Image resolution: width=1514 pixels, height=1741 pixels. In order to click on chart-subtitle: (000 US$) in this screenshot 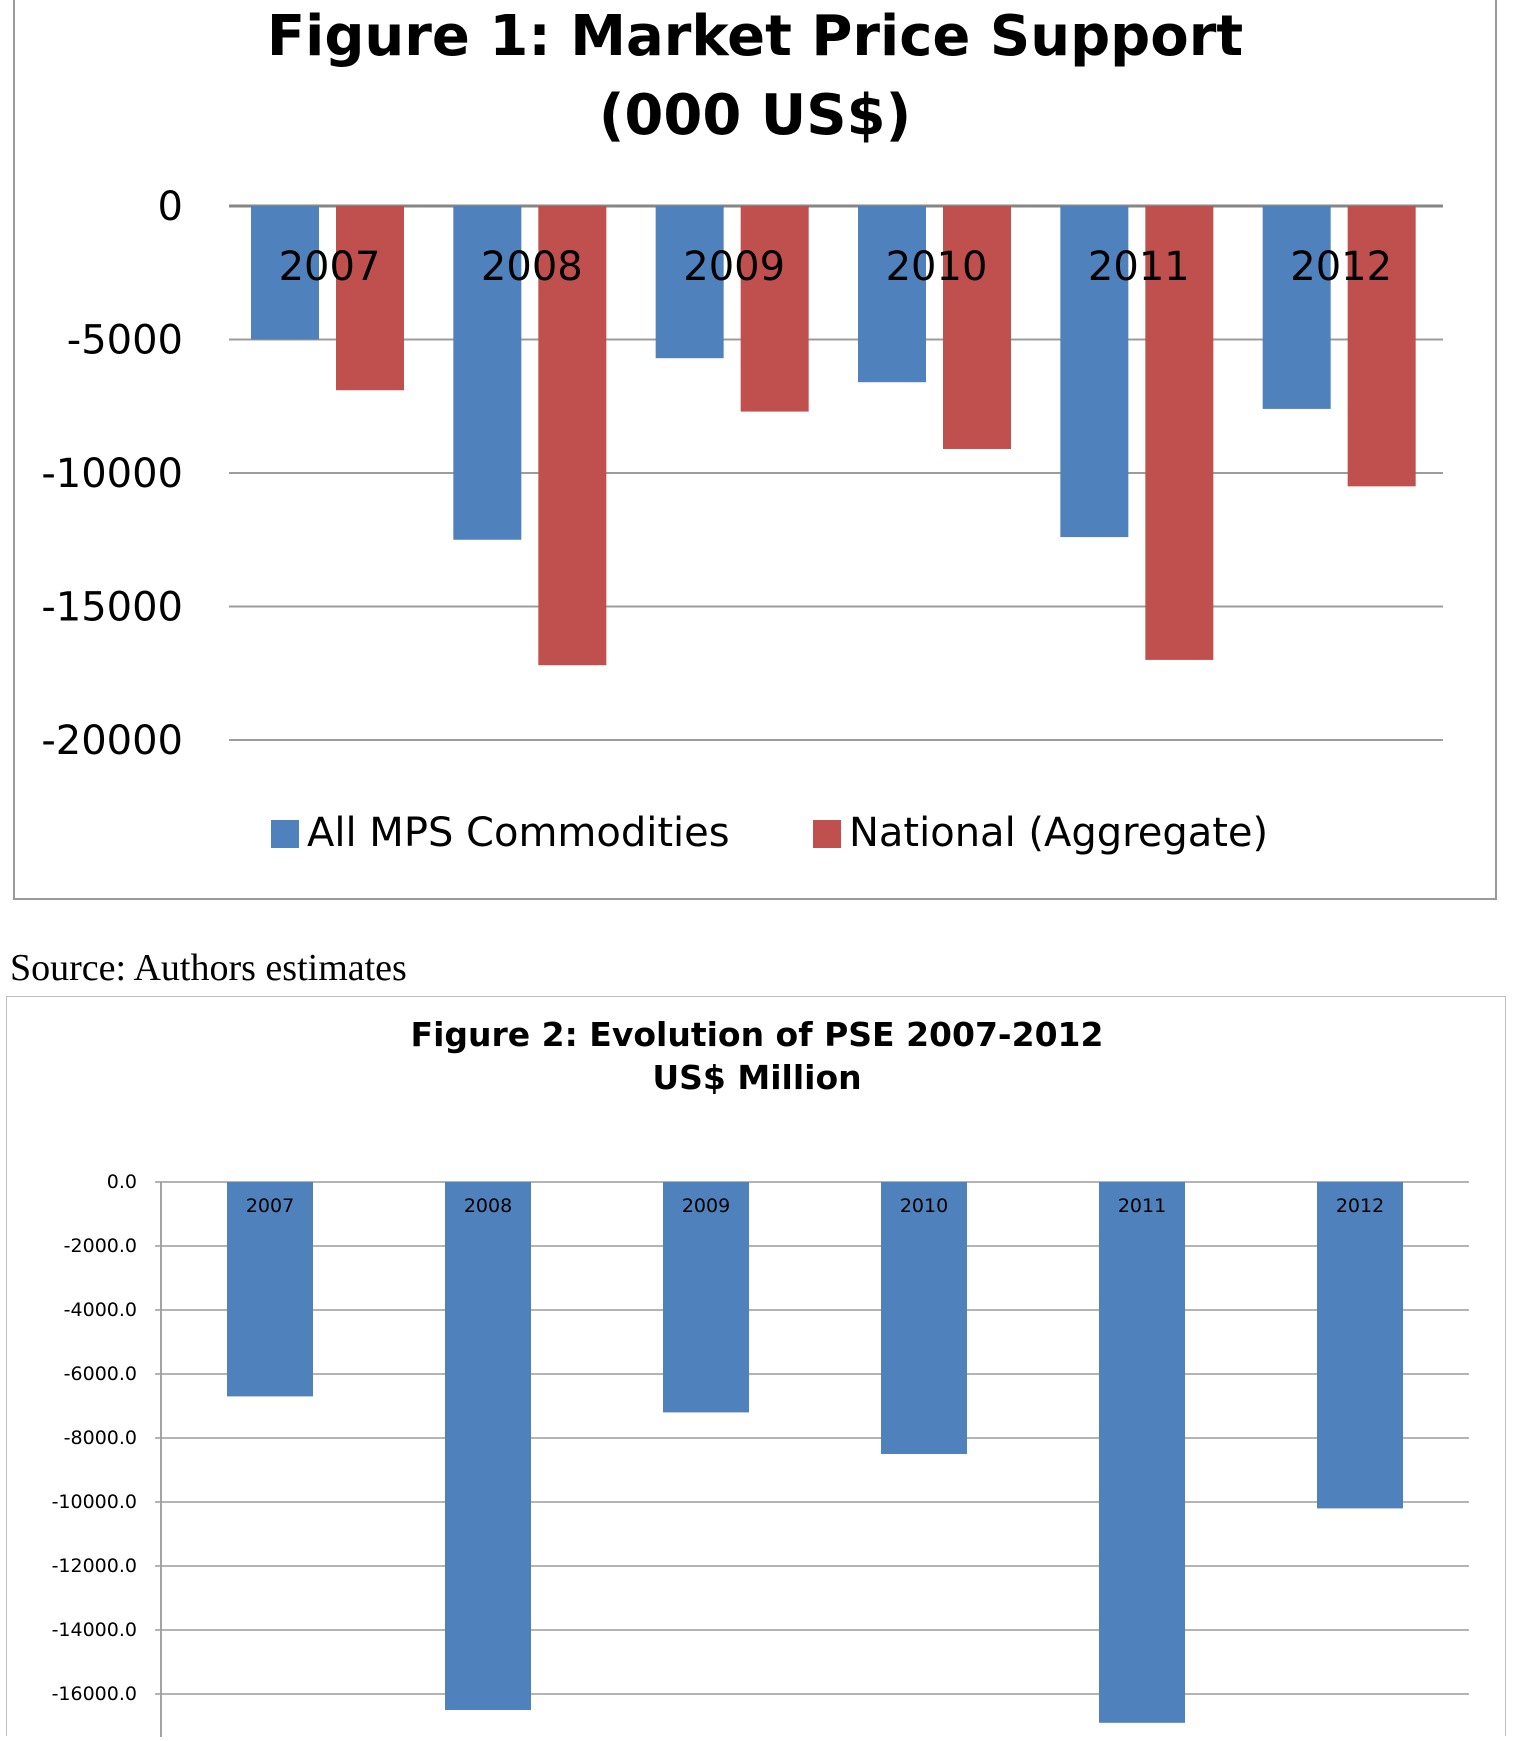, I will do `click(755, 115)`.